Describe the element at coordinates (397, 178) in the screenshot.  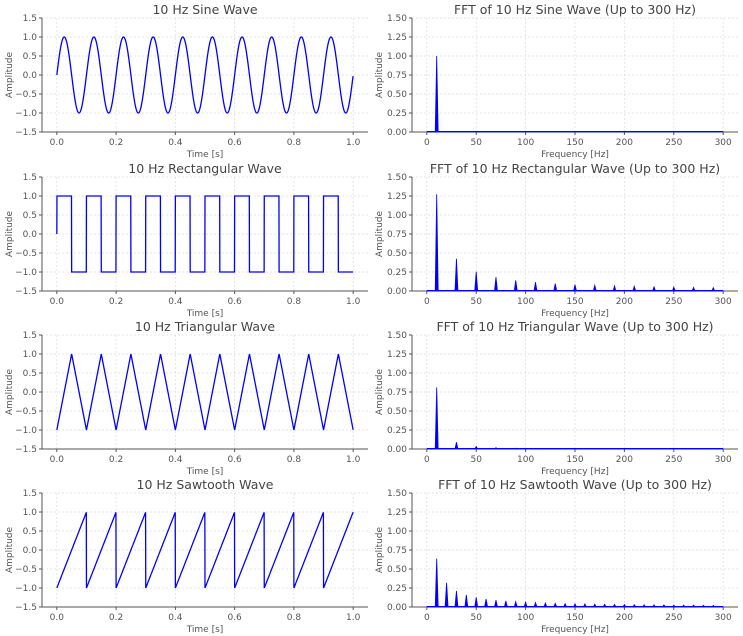
I see `y-tick-label: 1.50` at that location.